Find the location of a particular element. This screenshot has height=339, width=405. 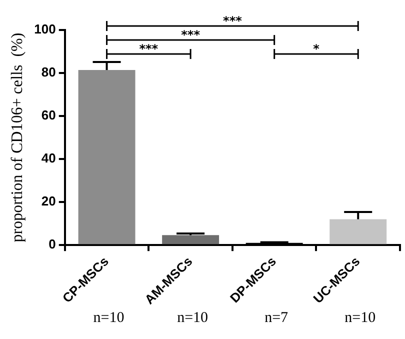

y-tick-label: 80 is located at coordinates (48, 72).